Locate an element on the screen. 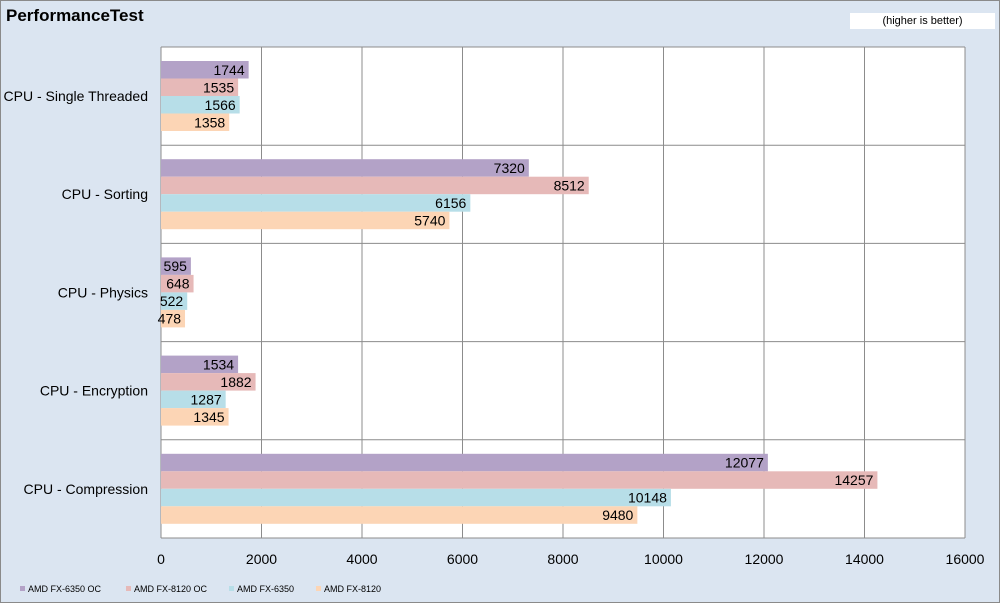 This screenshot has width=1000, height=603. x-tick-label: 10000 is located at coordinates (663, 559).